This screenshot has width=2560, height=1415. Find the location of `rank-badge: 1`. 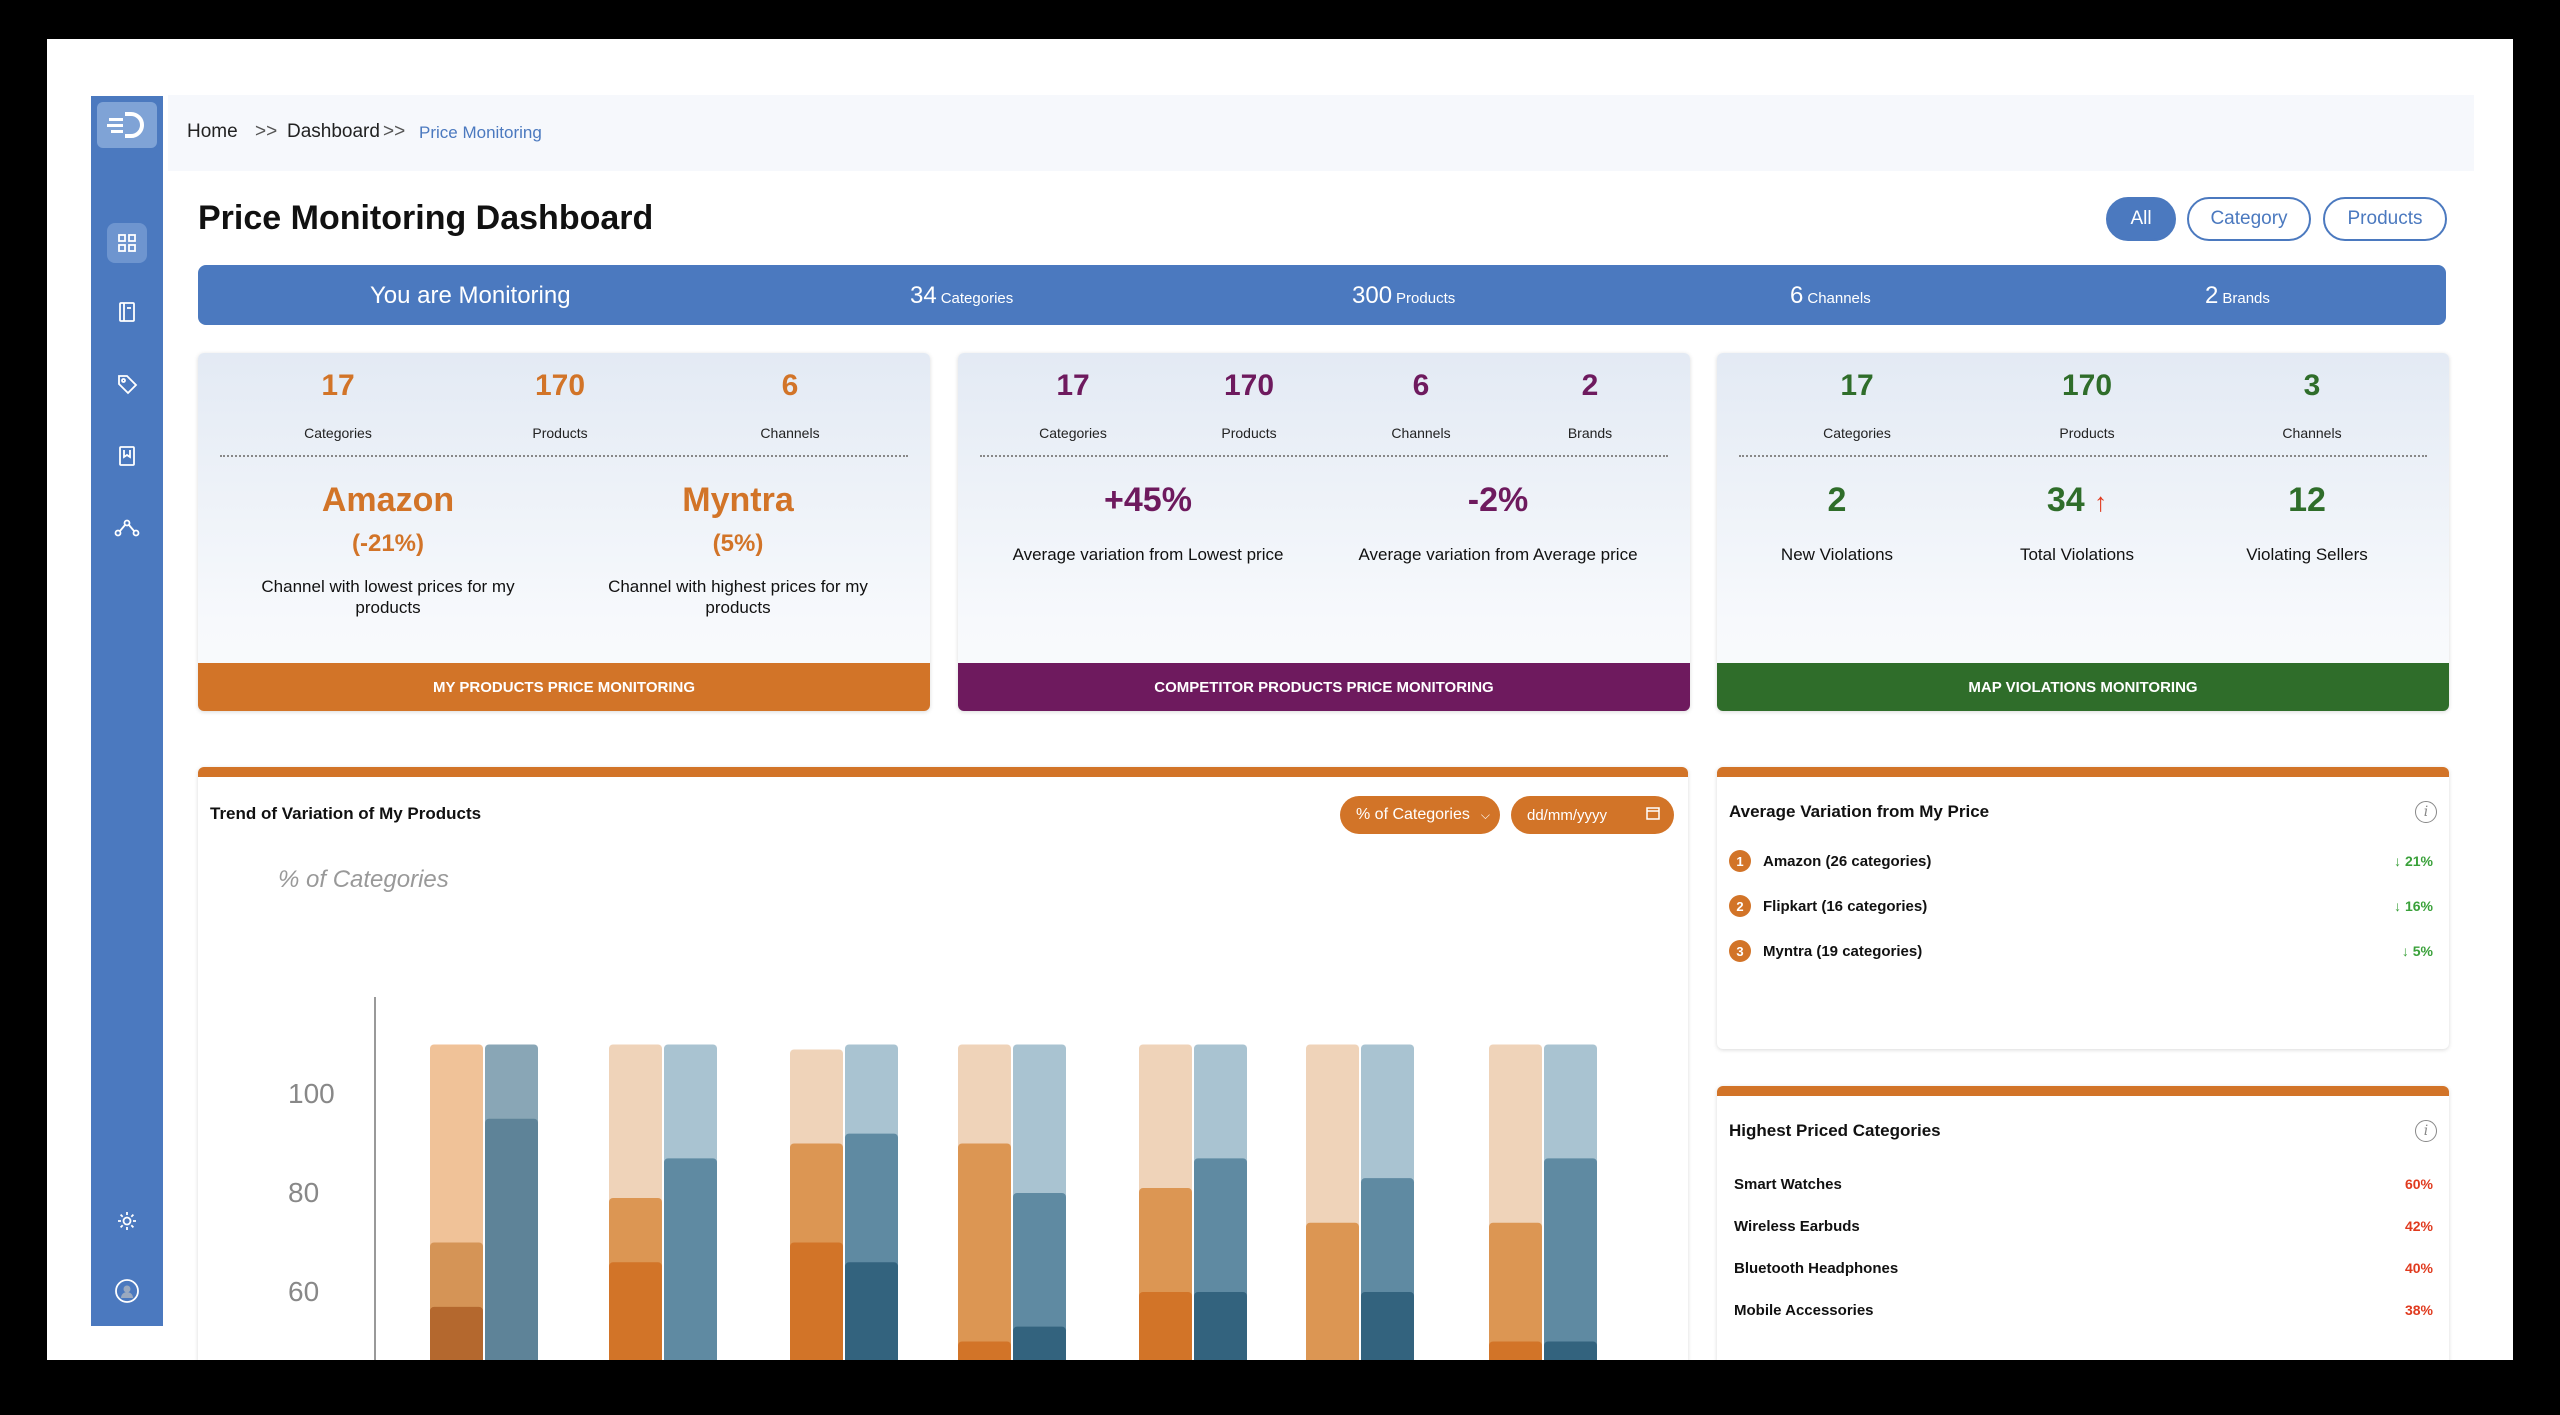

rank-badge: 1 is located at coordinates (1740, 861).